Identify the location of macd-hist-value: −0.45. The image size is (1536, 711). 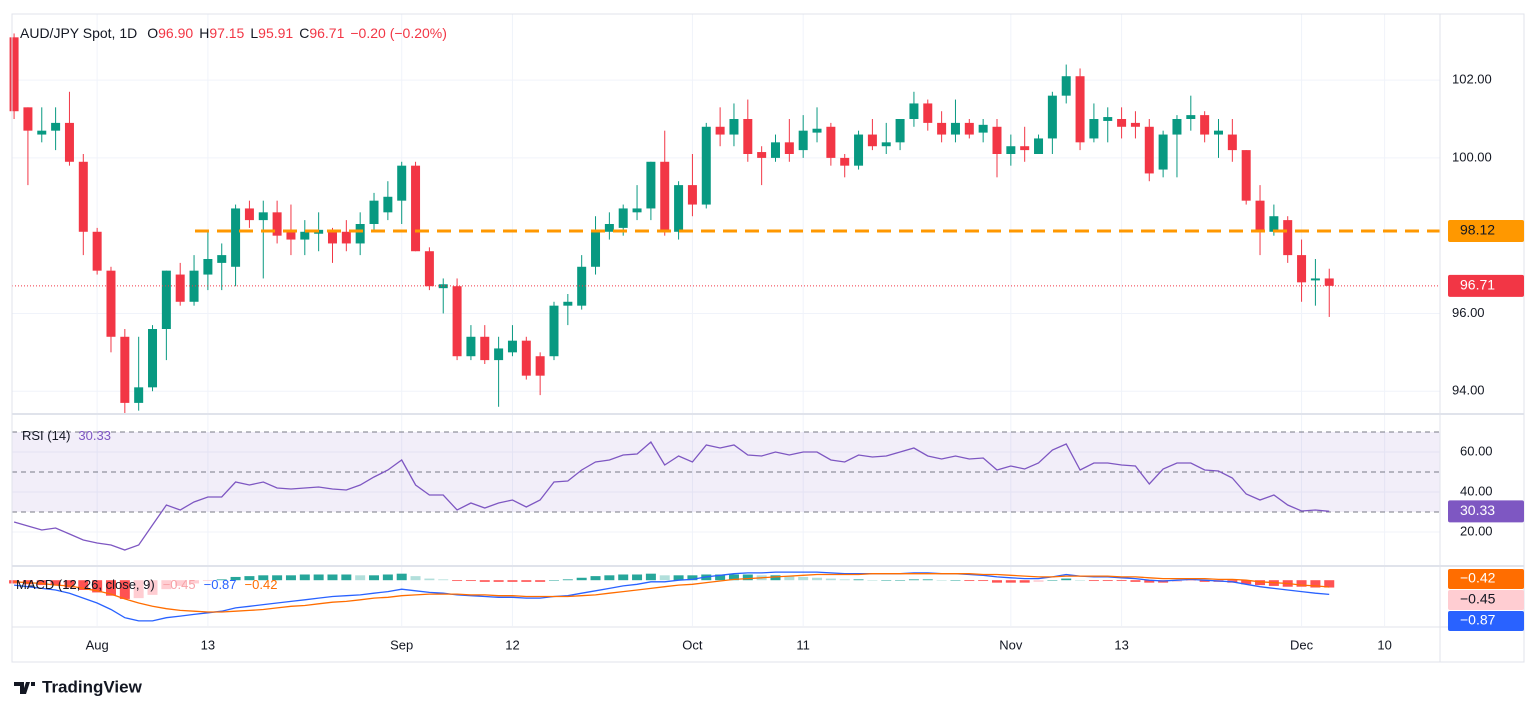
(179, 584).